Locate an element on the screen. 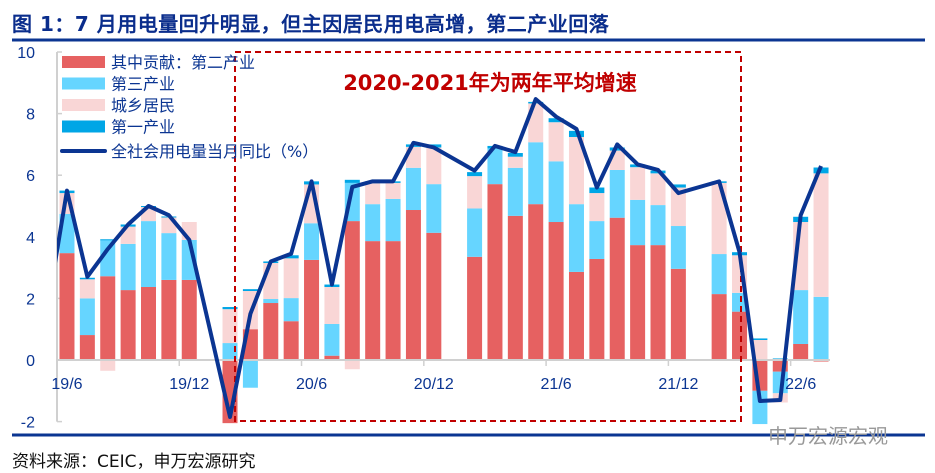 Image resolution: width=935 pixels, height=473 pixels. y-tick-label: 10 is located at coordinates (26, 53).